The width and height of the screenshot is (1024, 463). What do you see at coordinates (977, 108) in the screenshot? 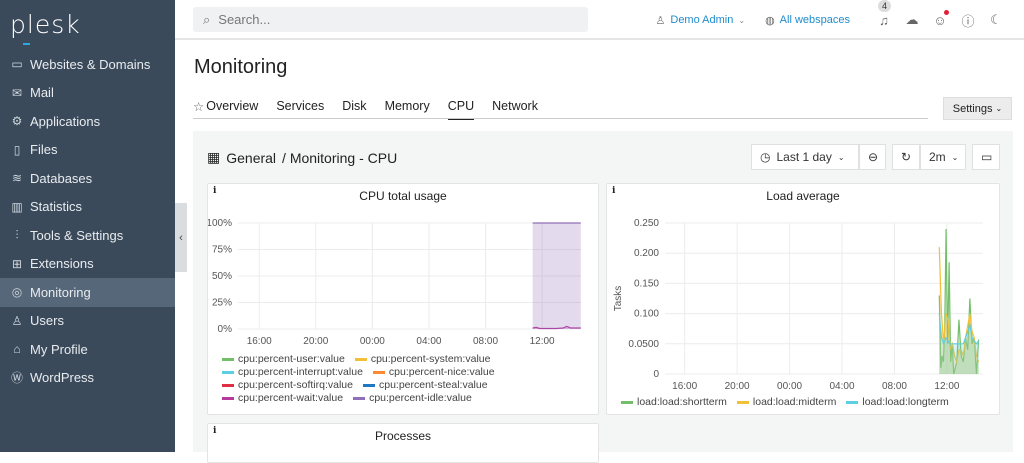
I see `settings-button: Settings ⌄` at bounding box center [977, 108].